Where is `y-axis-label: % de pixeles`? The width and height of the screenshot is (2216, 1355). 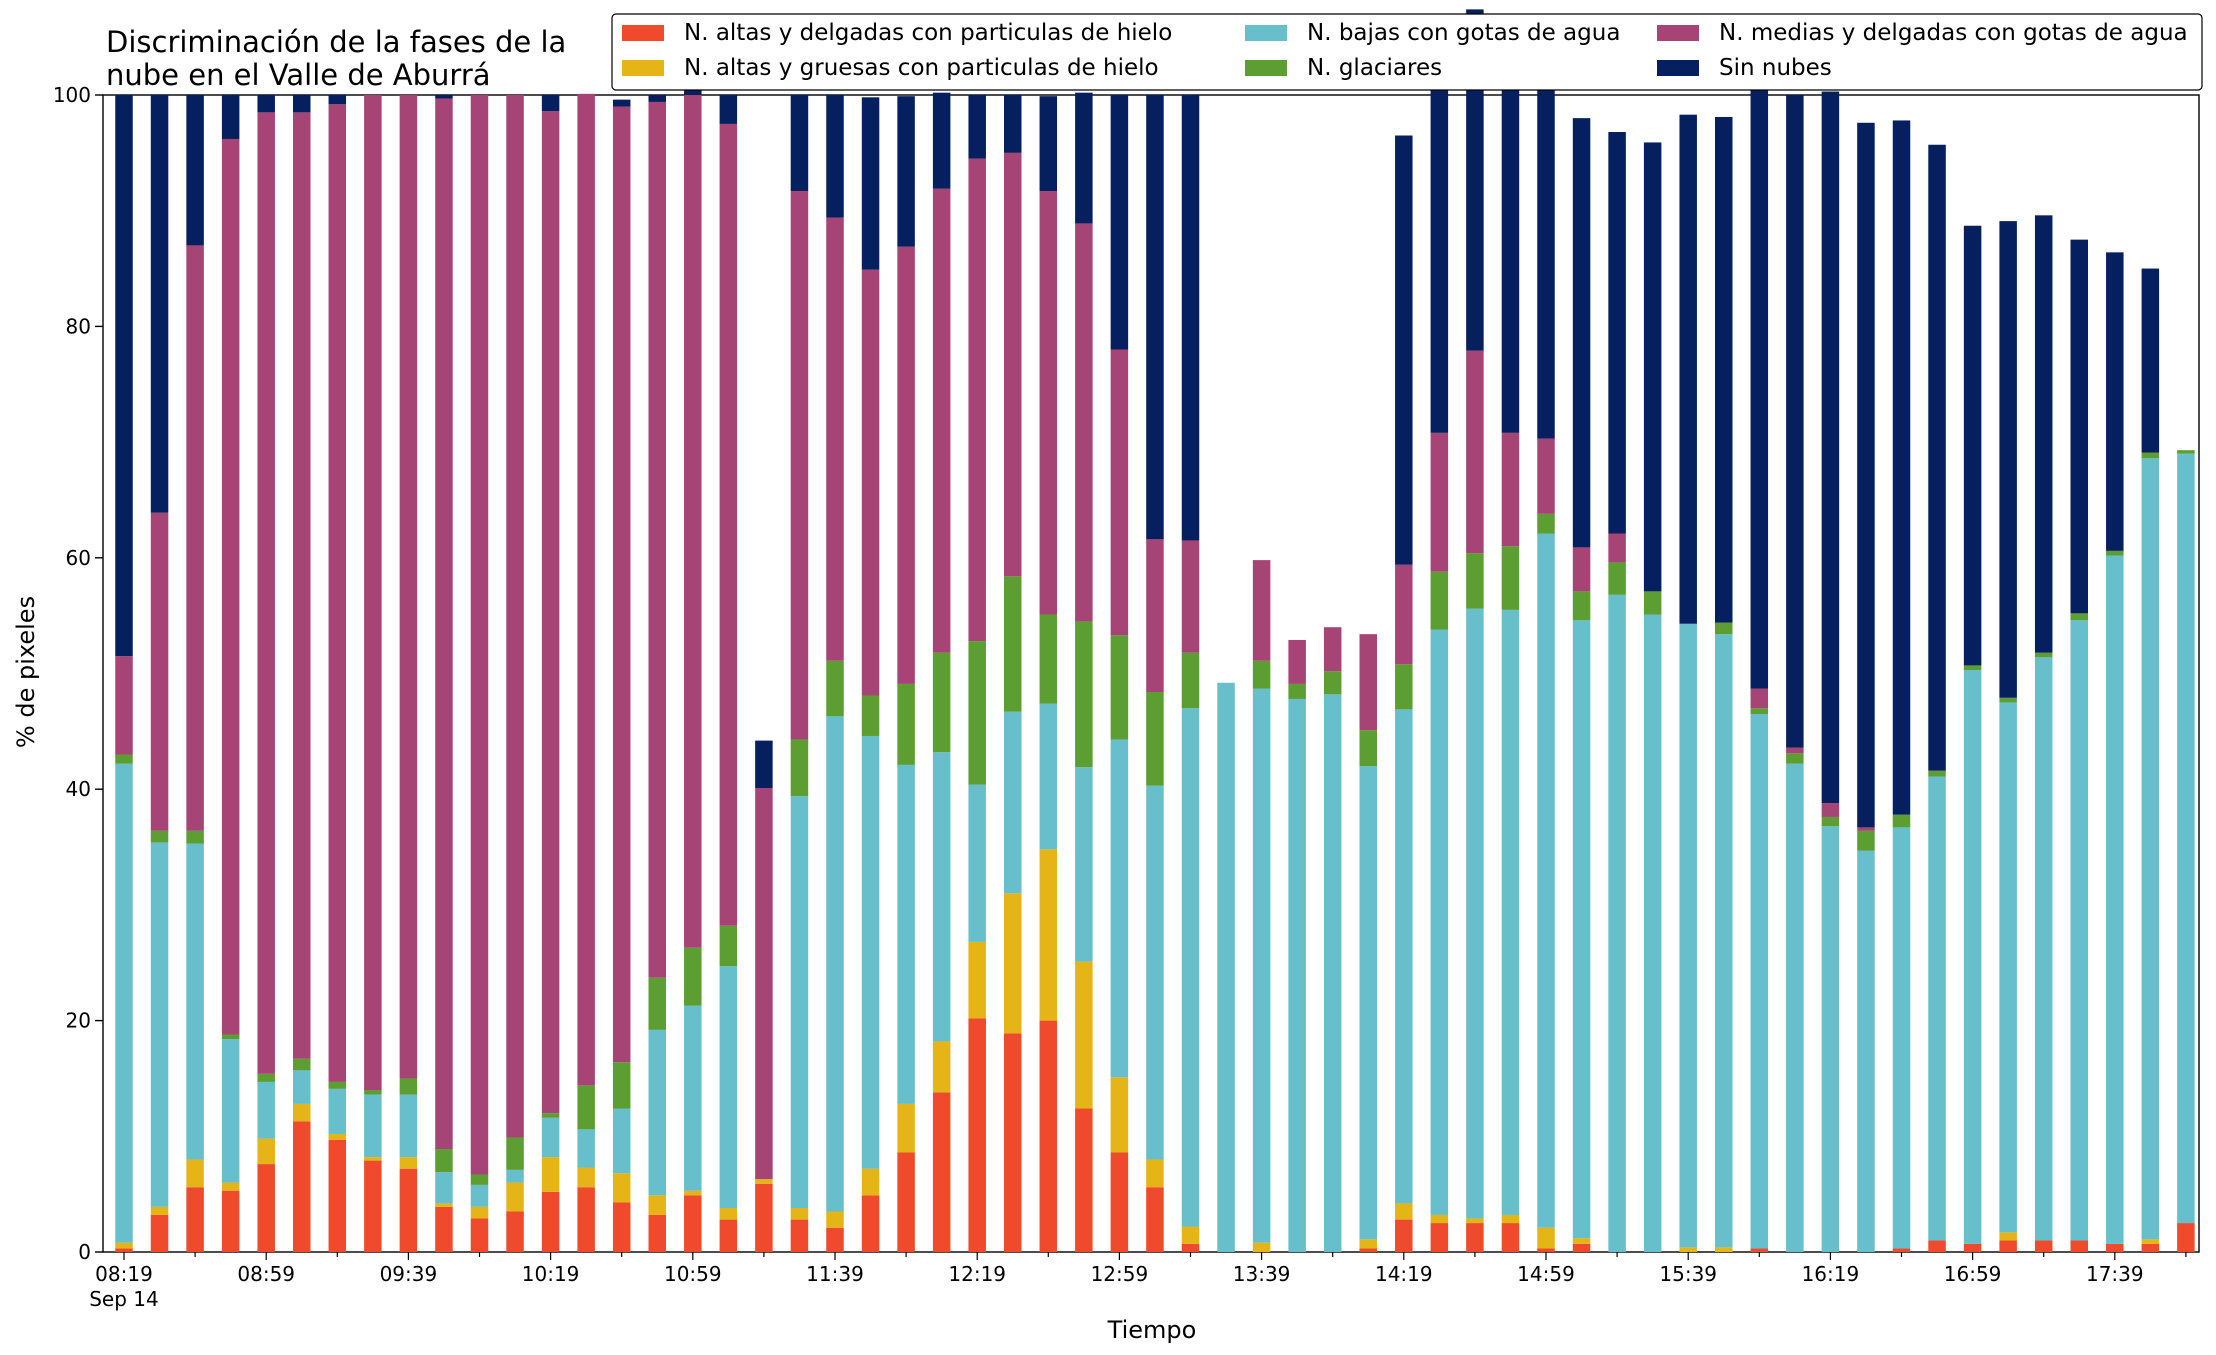
y-axis-label: % de pixeles is located at coordinates (26, 672).